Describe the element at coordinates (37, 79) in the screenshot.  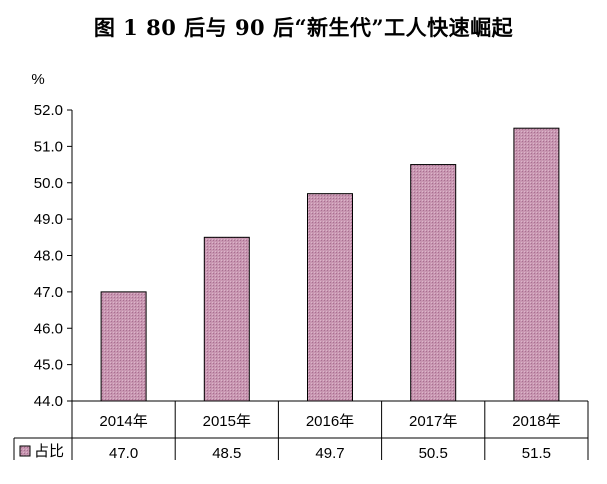
I see `y-axis-unit: %` at that location.